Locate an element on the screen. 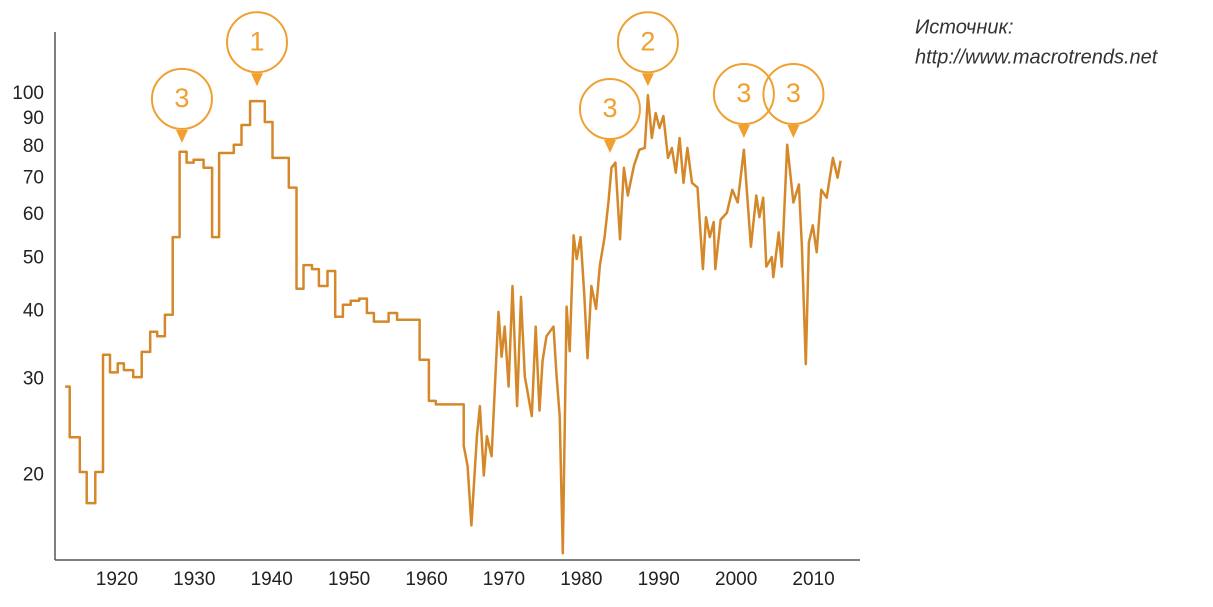 This screenshot has height=607, width=1213. annotation-label: 2 is located at coordinates (647, 41).